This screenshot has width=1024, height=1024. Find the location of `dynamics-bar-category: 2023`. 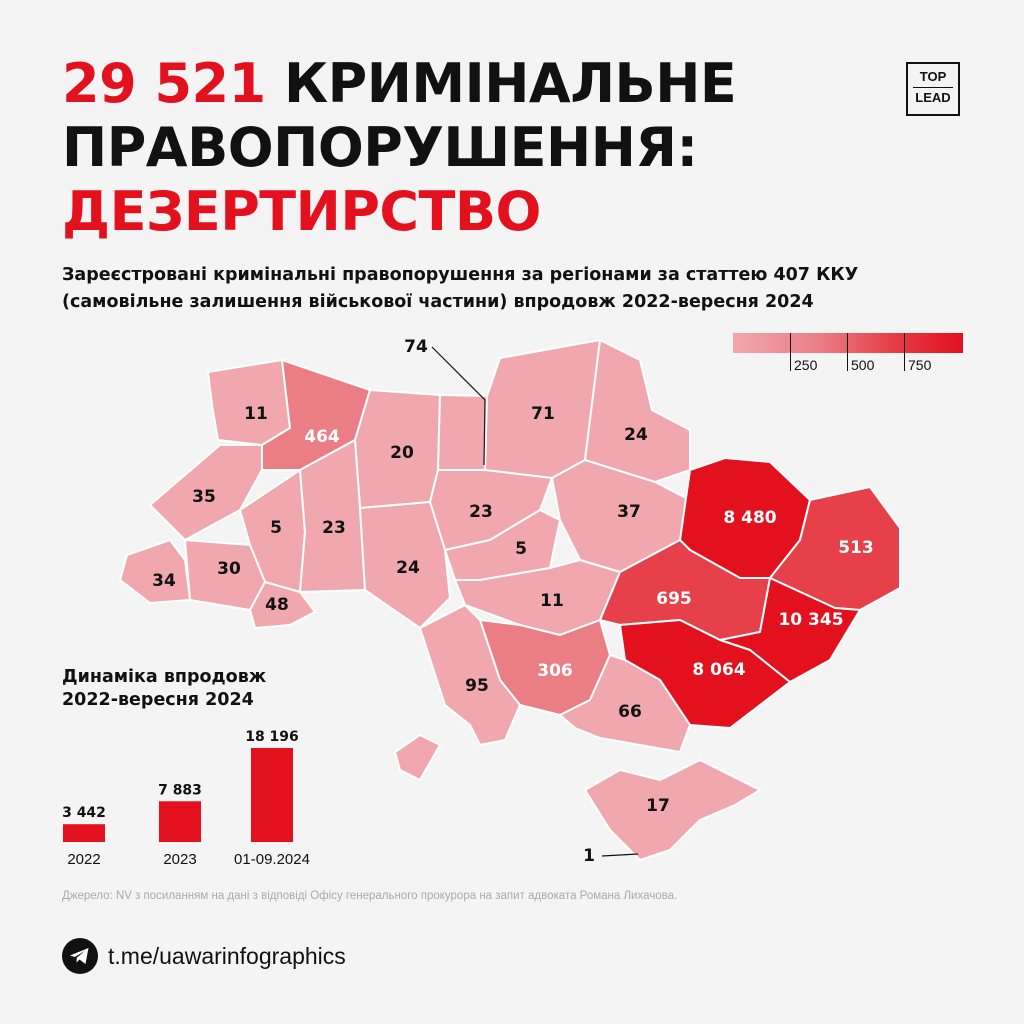

dynamics-bar-category: 2023 is located at coordinates (179, 859).